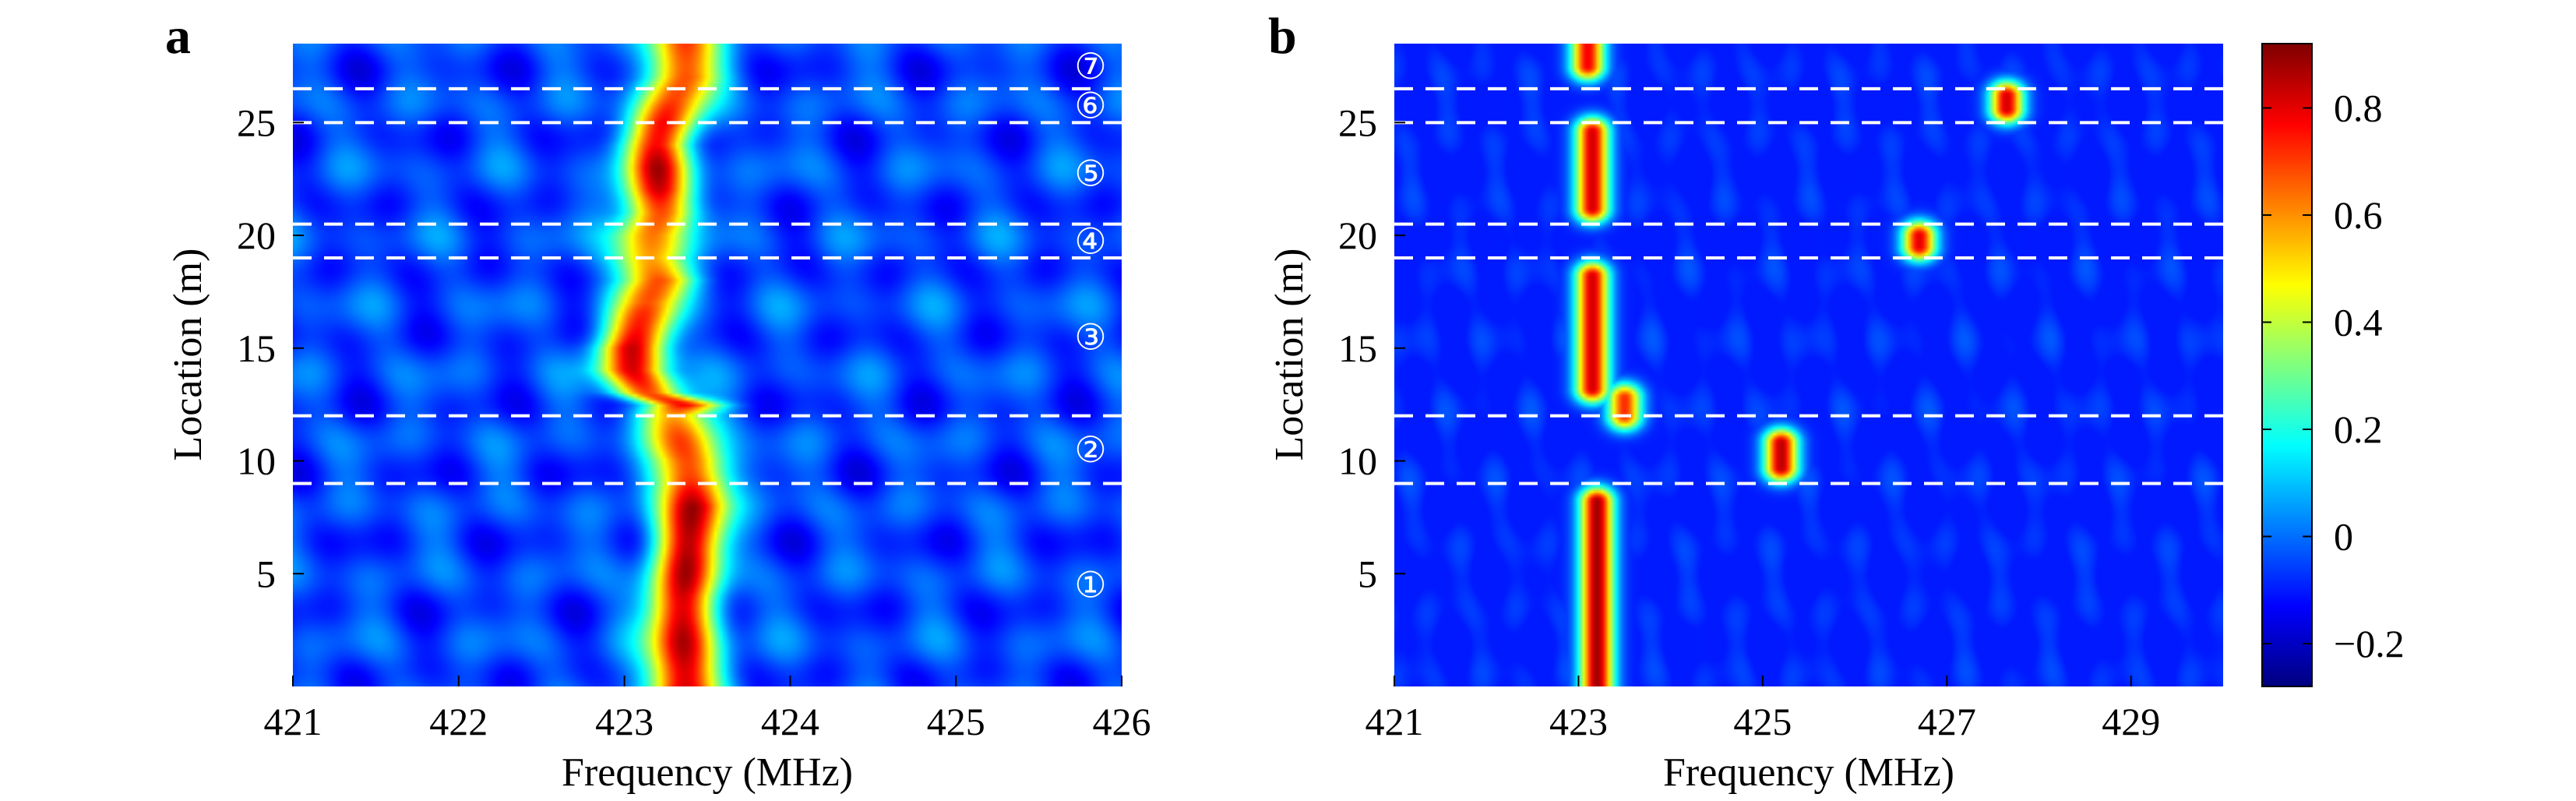 The height and width of the screenshot is (801, 2576). Describe the element at coordinates (2359, 215) in the screenshot. I see `colorbar-tick-label: 0.6` at that location.